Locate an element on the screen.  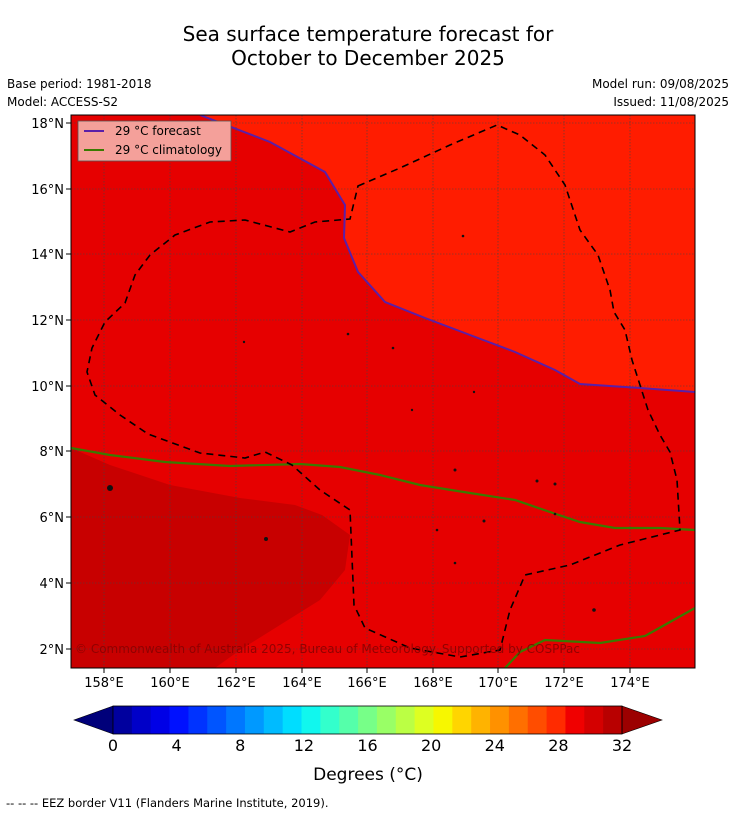
lon-label: 172°E is located at coordinates (564, 683).